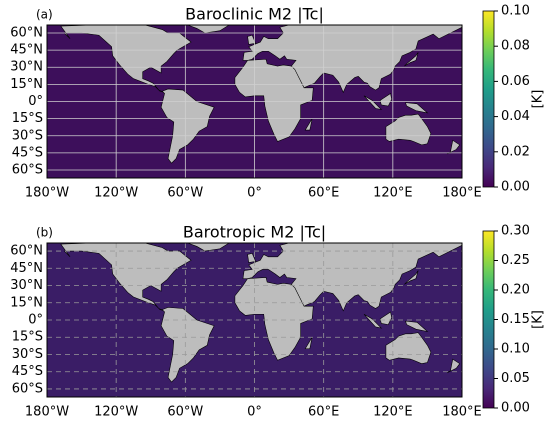 The height and width of the screenshot is (426, 550). I want to click on colorbar-tick-label: 0.20, so click(515, 290).